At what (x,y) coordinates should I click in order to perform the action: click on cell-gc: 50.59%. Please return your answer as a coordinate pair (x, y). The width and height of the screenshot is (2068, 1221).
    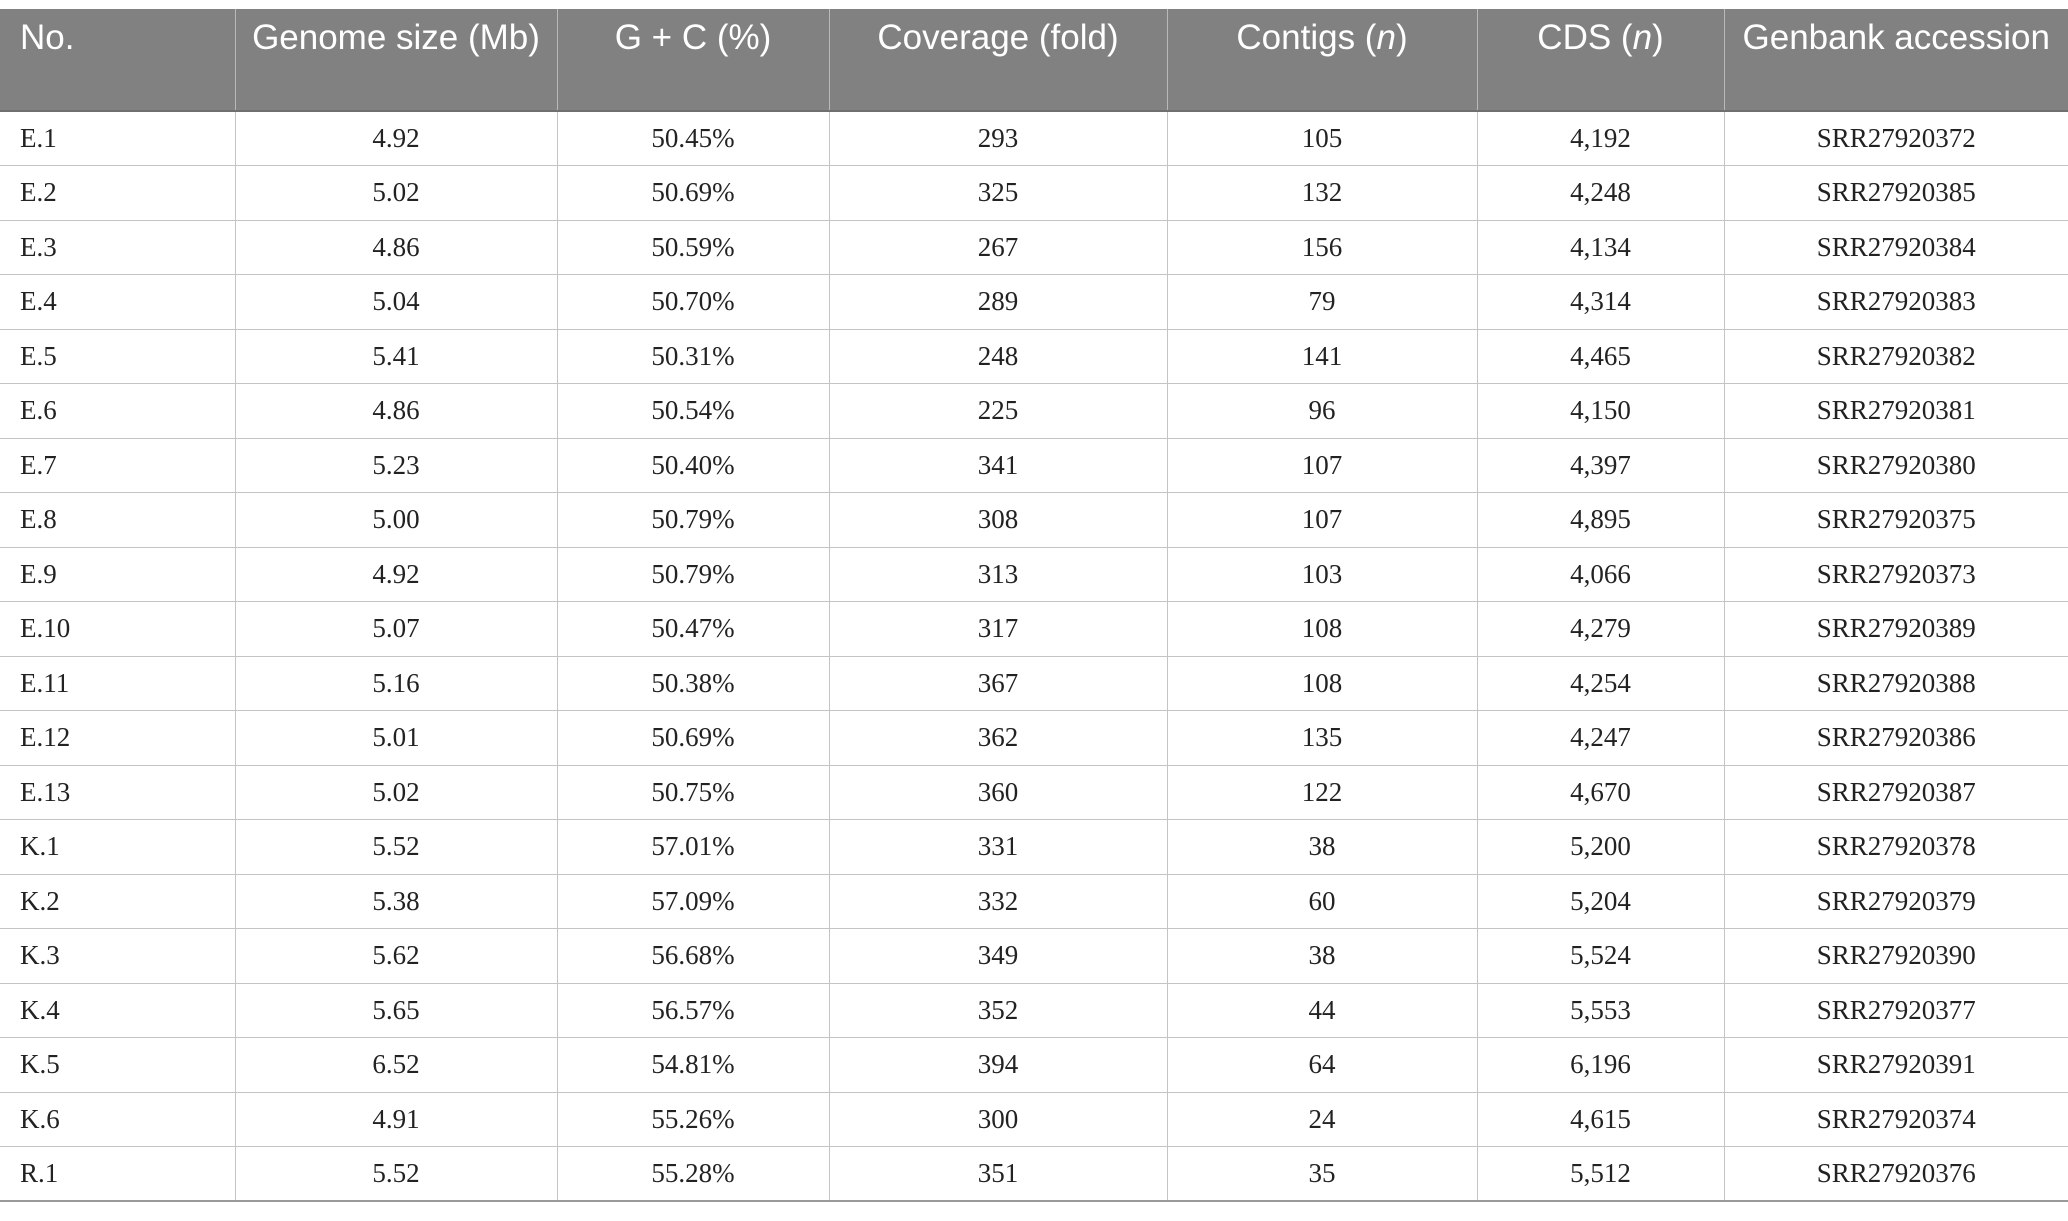
    Looking at the image, I should click on (693, 247).